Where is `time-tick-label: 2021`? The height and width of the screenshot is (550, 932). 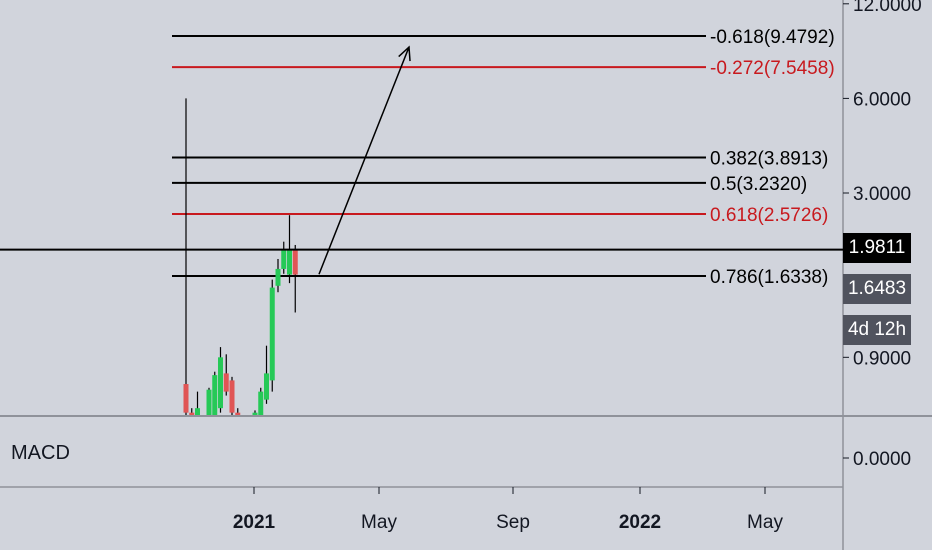
time-tick-label: 2021 is located at coordinates (254, 522).